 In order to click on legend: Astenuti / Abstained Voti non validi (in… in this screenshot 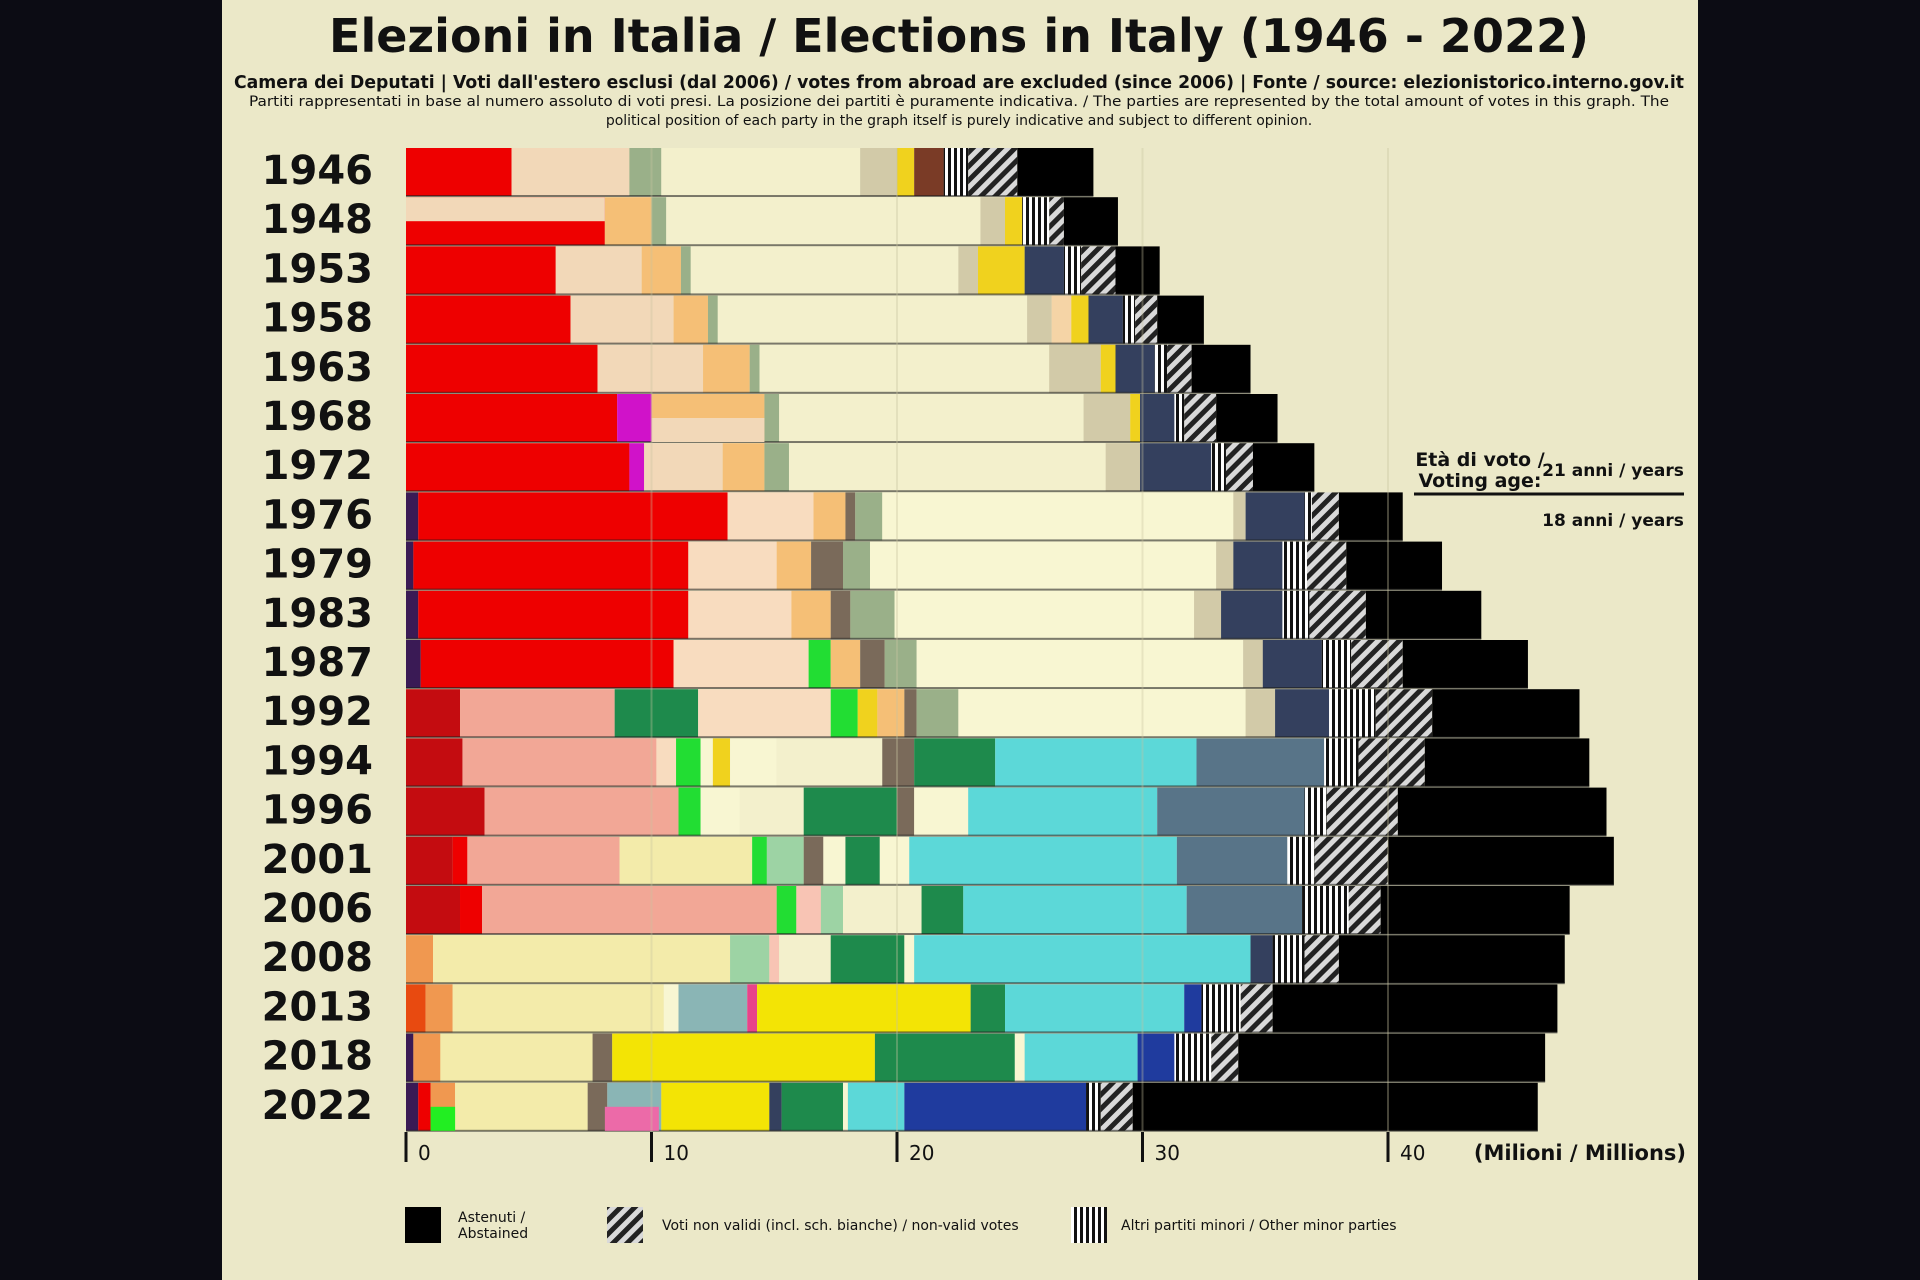, I will do `click(901, 1225)`.